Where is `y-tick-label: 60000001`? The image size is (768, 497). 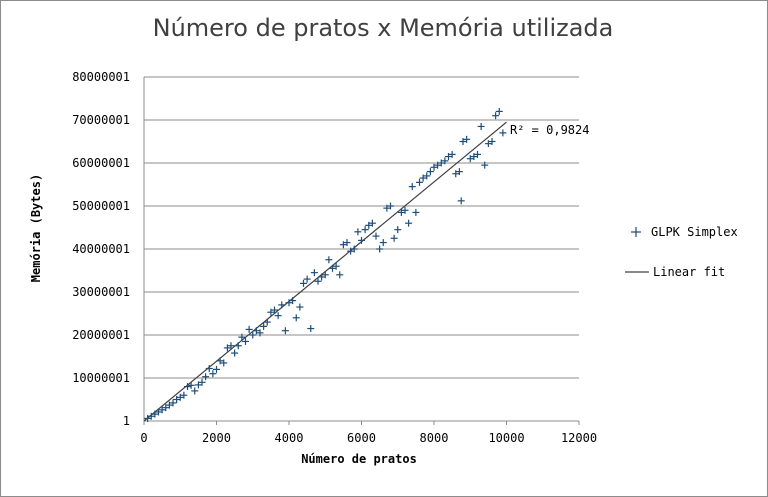 y-tick-label: 60000001 is located at coordinates (101, 163).